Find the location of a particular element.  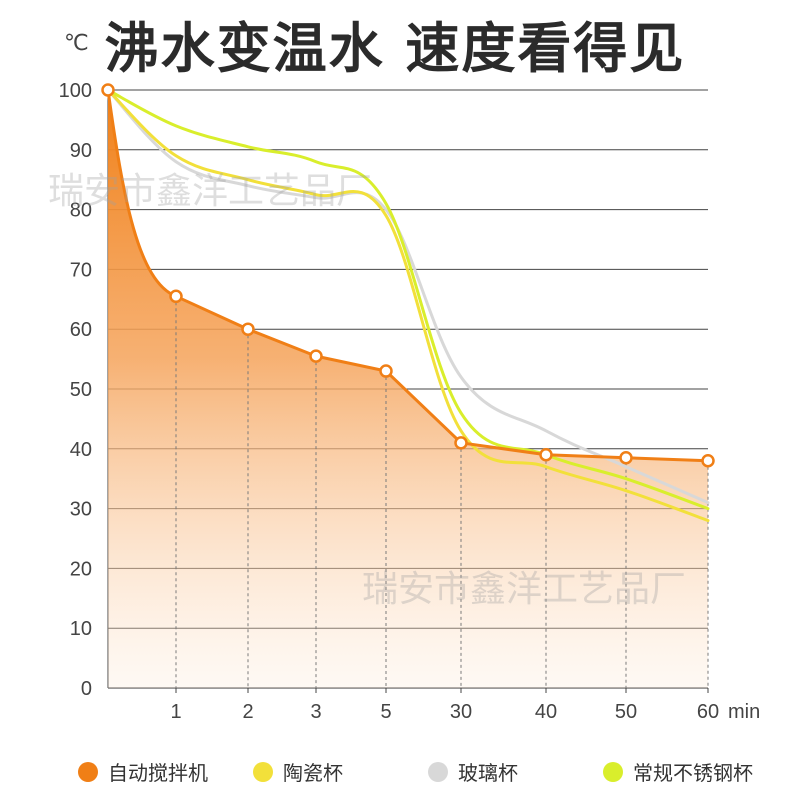

y-tick-label: 90 is located at coordinates (81, 151).